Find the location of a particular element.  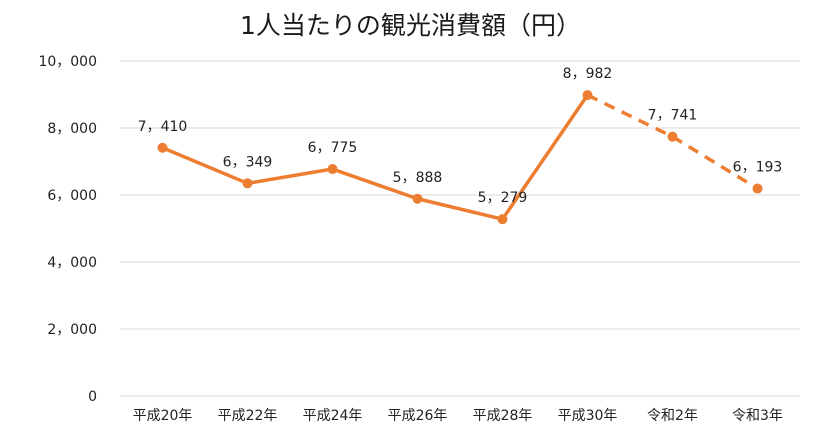

data-label: 5，279 is located at coordinates (503, 198).